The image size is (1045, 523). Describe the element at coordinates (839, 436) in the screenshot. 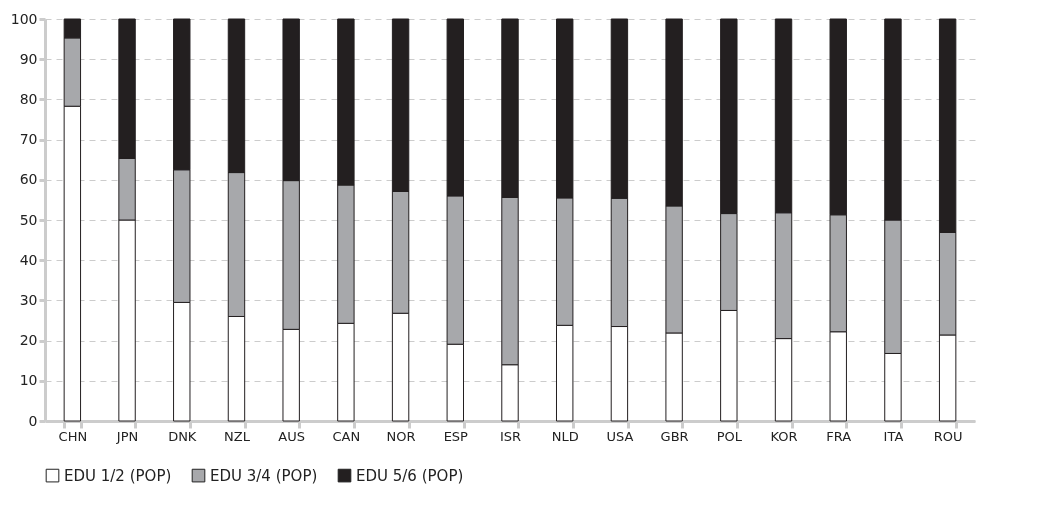

I see `x-tick-label: FRA` at that location.